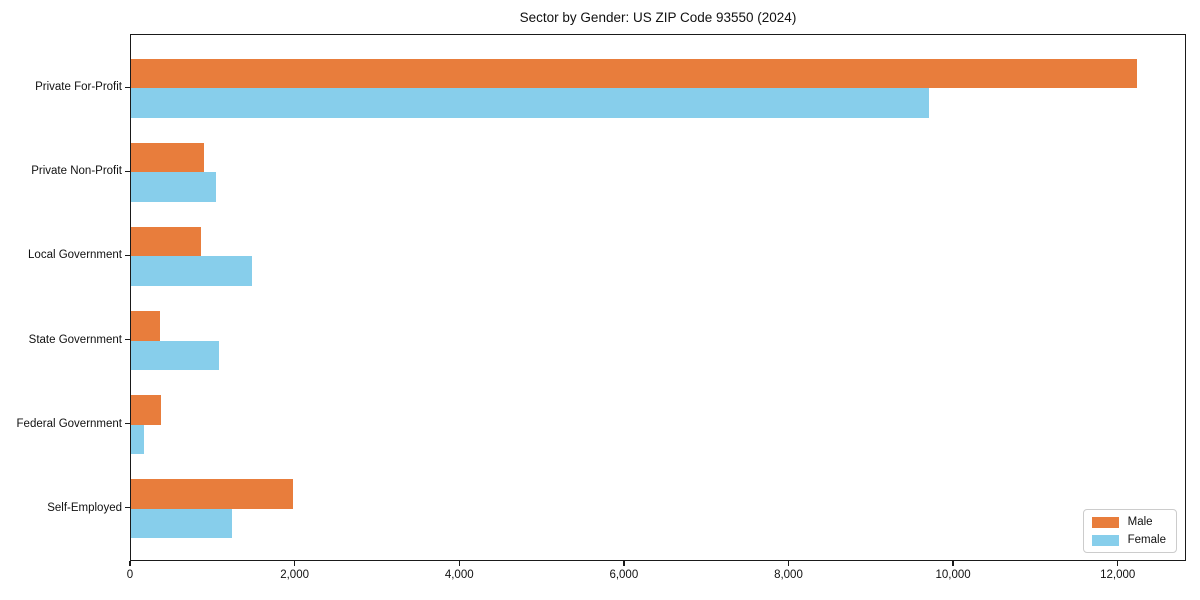 The image size is (1200, 600). I want to click on legend-label-female: Female, so click(1146, 540).